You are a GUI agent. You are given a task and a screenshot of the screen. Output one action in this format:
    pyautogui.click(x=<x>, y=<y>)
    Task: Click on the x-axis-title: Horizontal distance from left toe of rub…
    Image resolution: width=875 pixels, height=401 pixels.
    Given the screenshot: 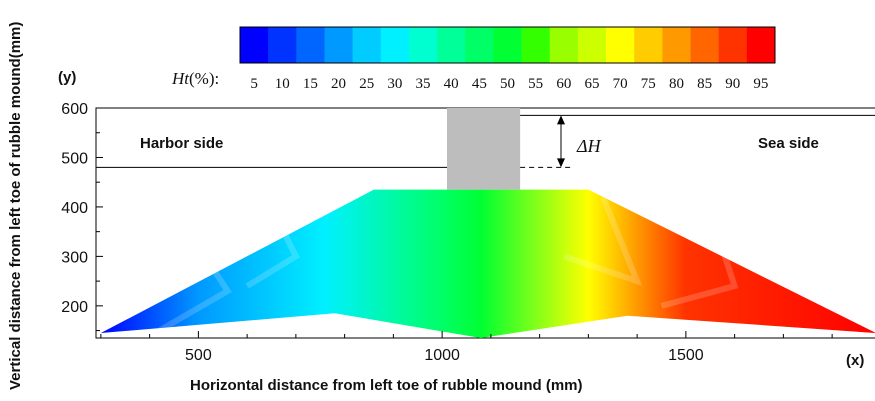 What is the action you would take?
    pyautogui.click(x=386, y=385)
    